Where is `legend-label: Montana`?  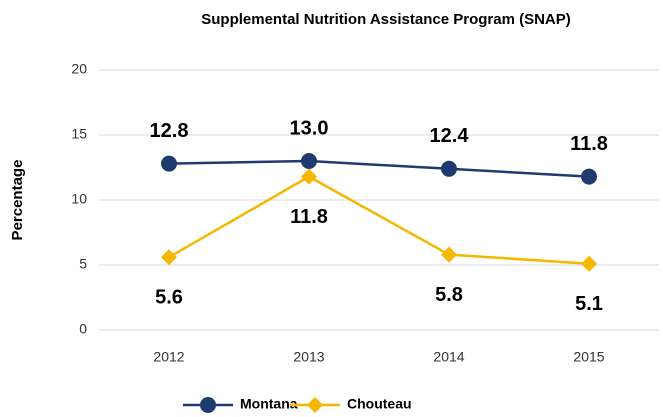 legend-label: Montana is located at coordinates (269, 404).